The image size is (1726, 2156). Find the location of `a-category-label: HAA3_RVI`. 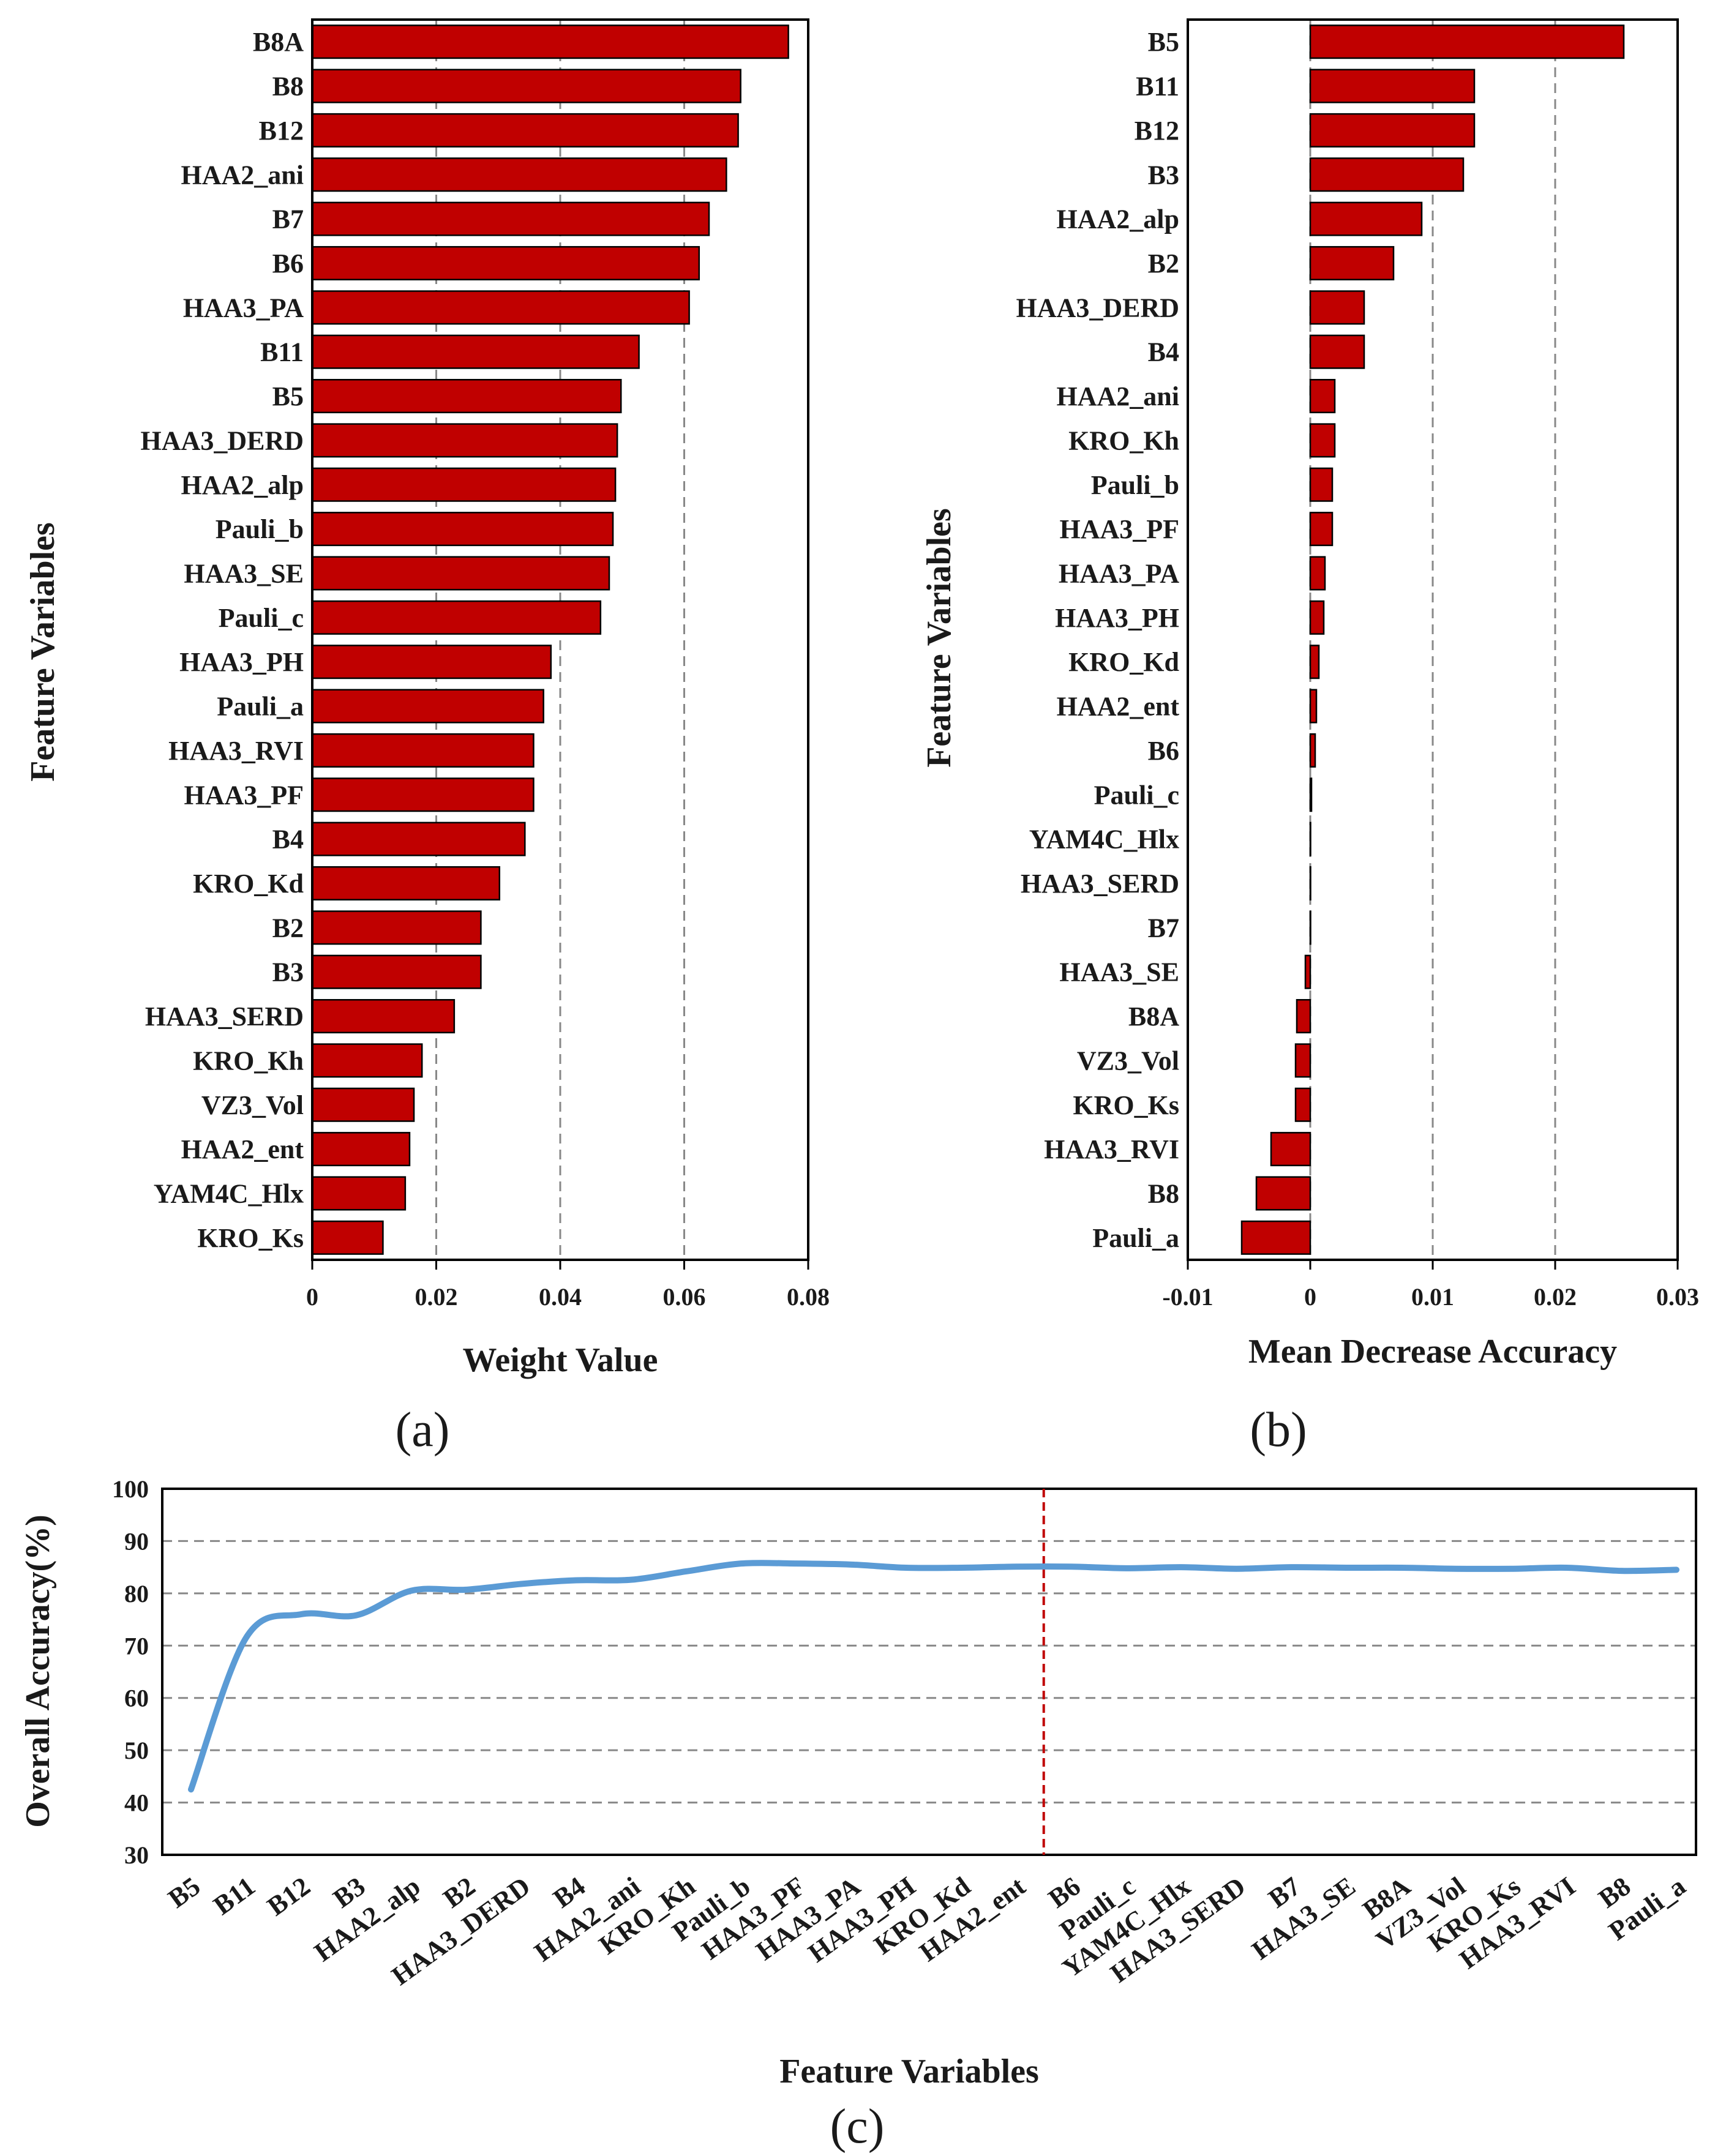

a-category-label: HAA3_RVI is located at coordinates (236, 751).